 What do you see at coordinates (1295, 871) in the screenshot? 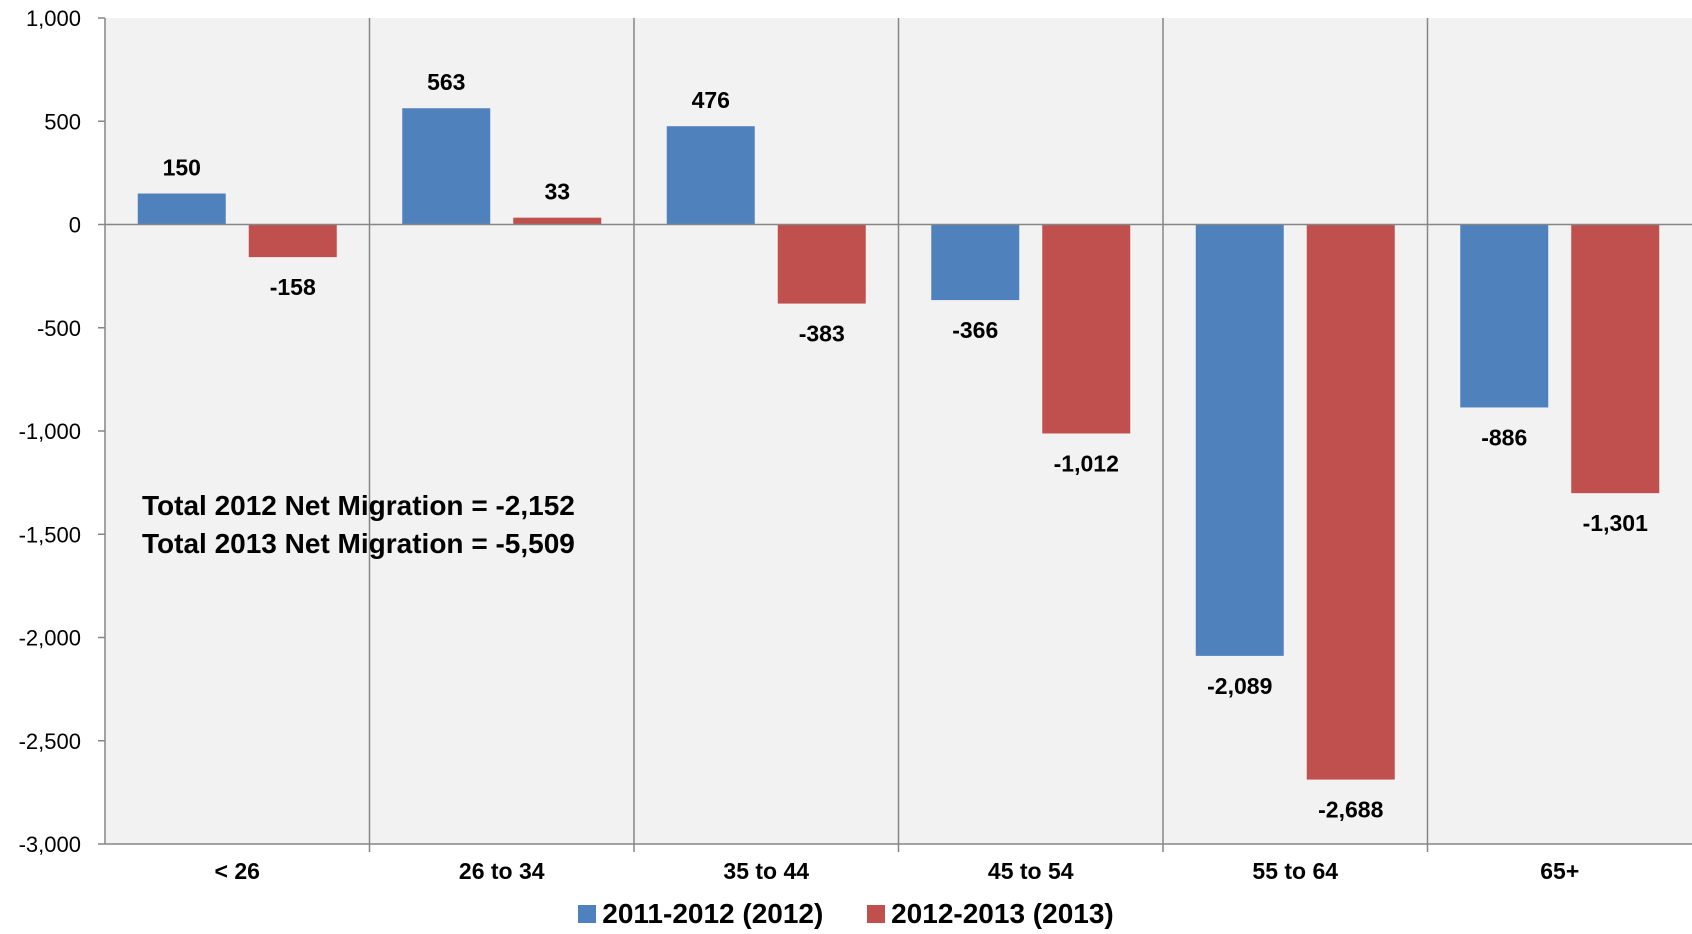
I see `x-tick-label: 55 to 64` at bounding box center [1295, 871].